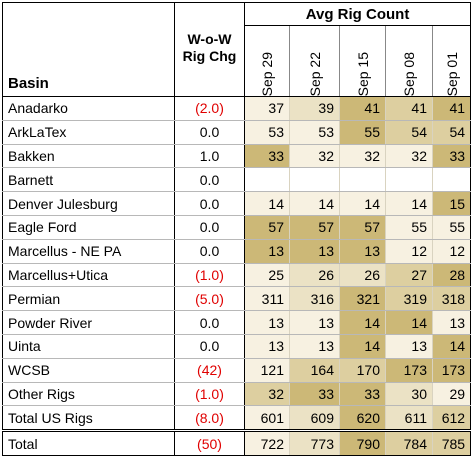  Describe the element at coordinates (209, 56) in the screenshot. I see `wow-header-line2: Rig Chg` at that location.